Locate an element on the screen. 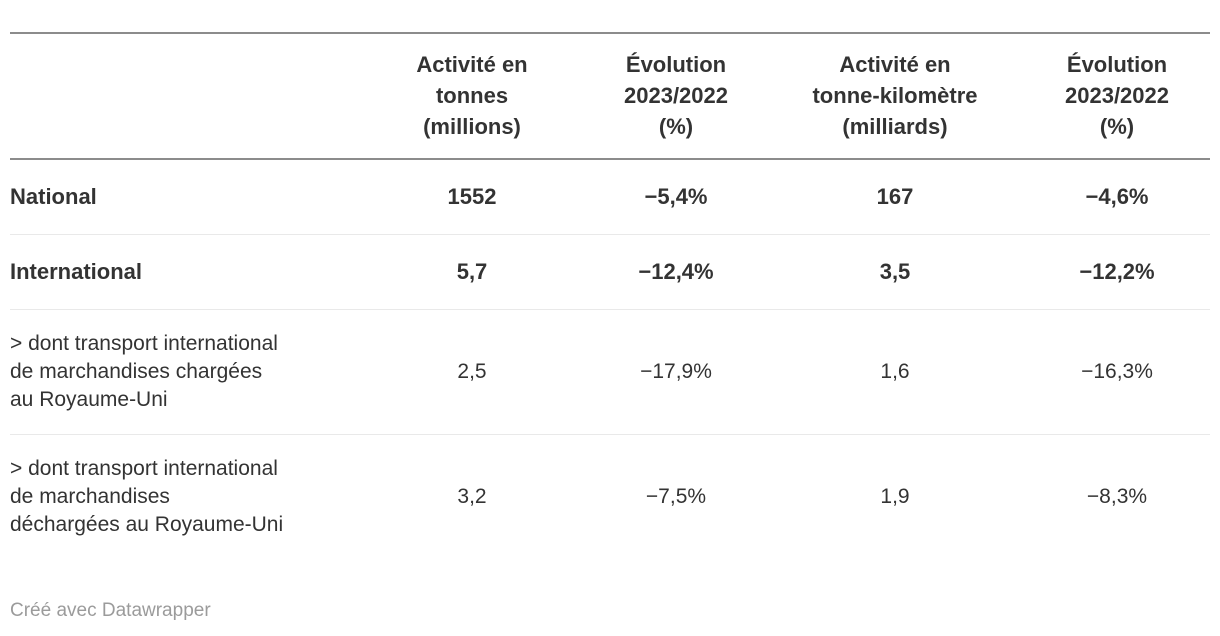 The height and width of the screenshot is (636, 1220). cell-value: −8,3% is located at coordinates (1117, 496).